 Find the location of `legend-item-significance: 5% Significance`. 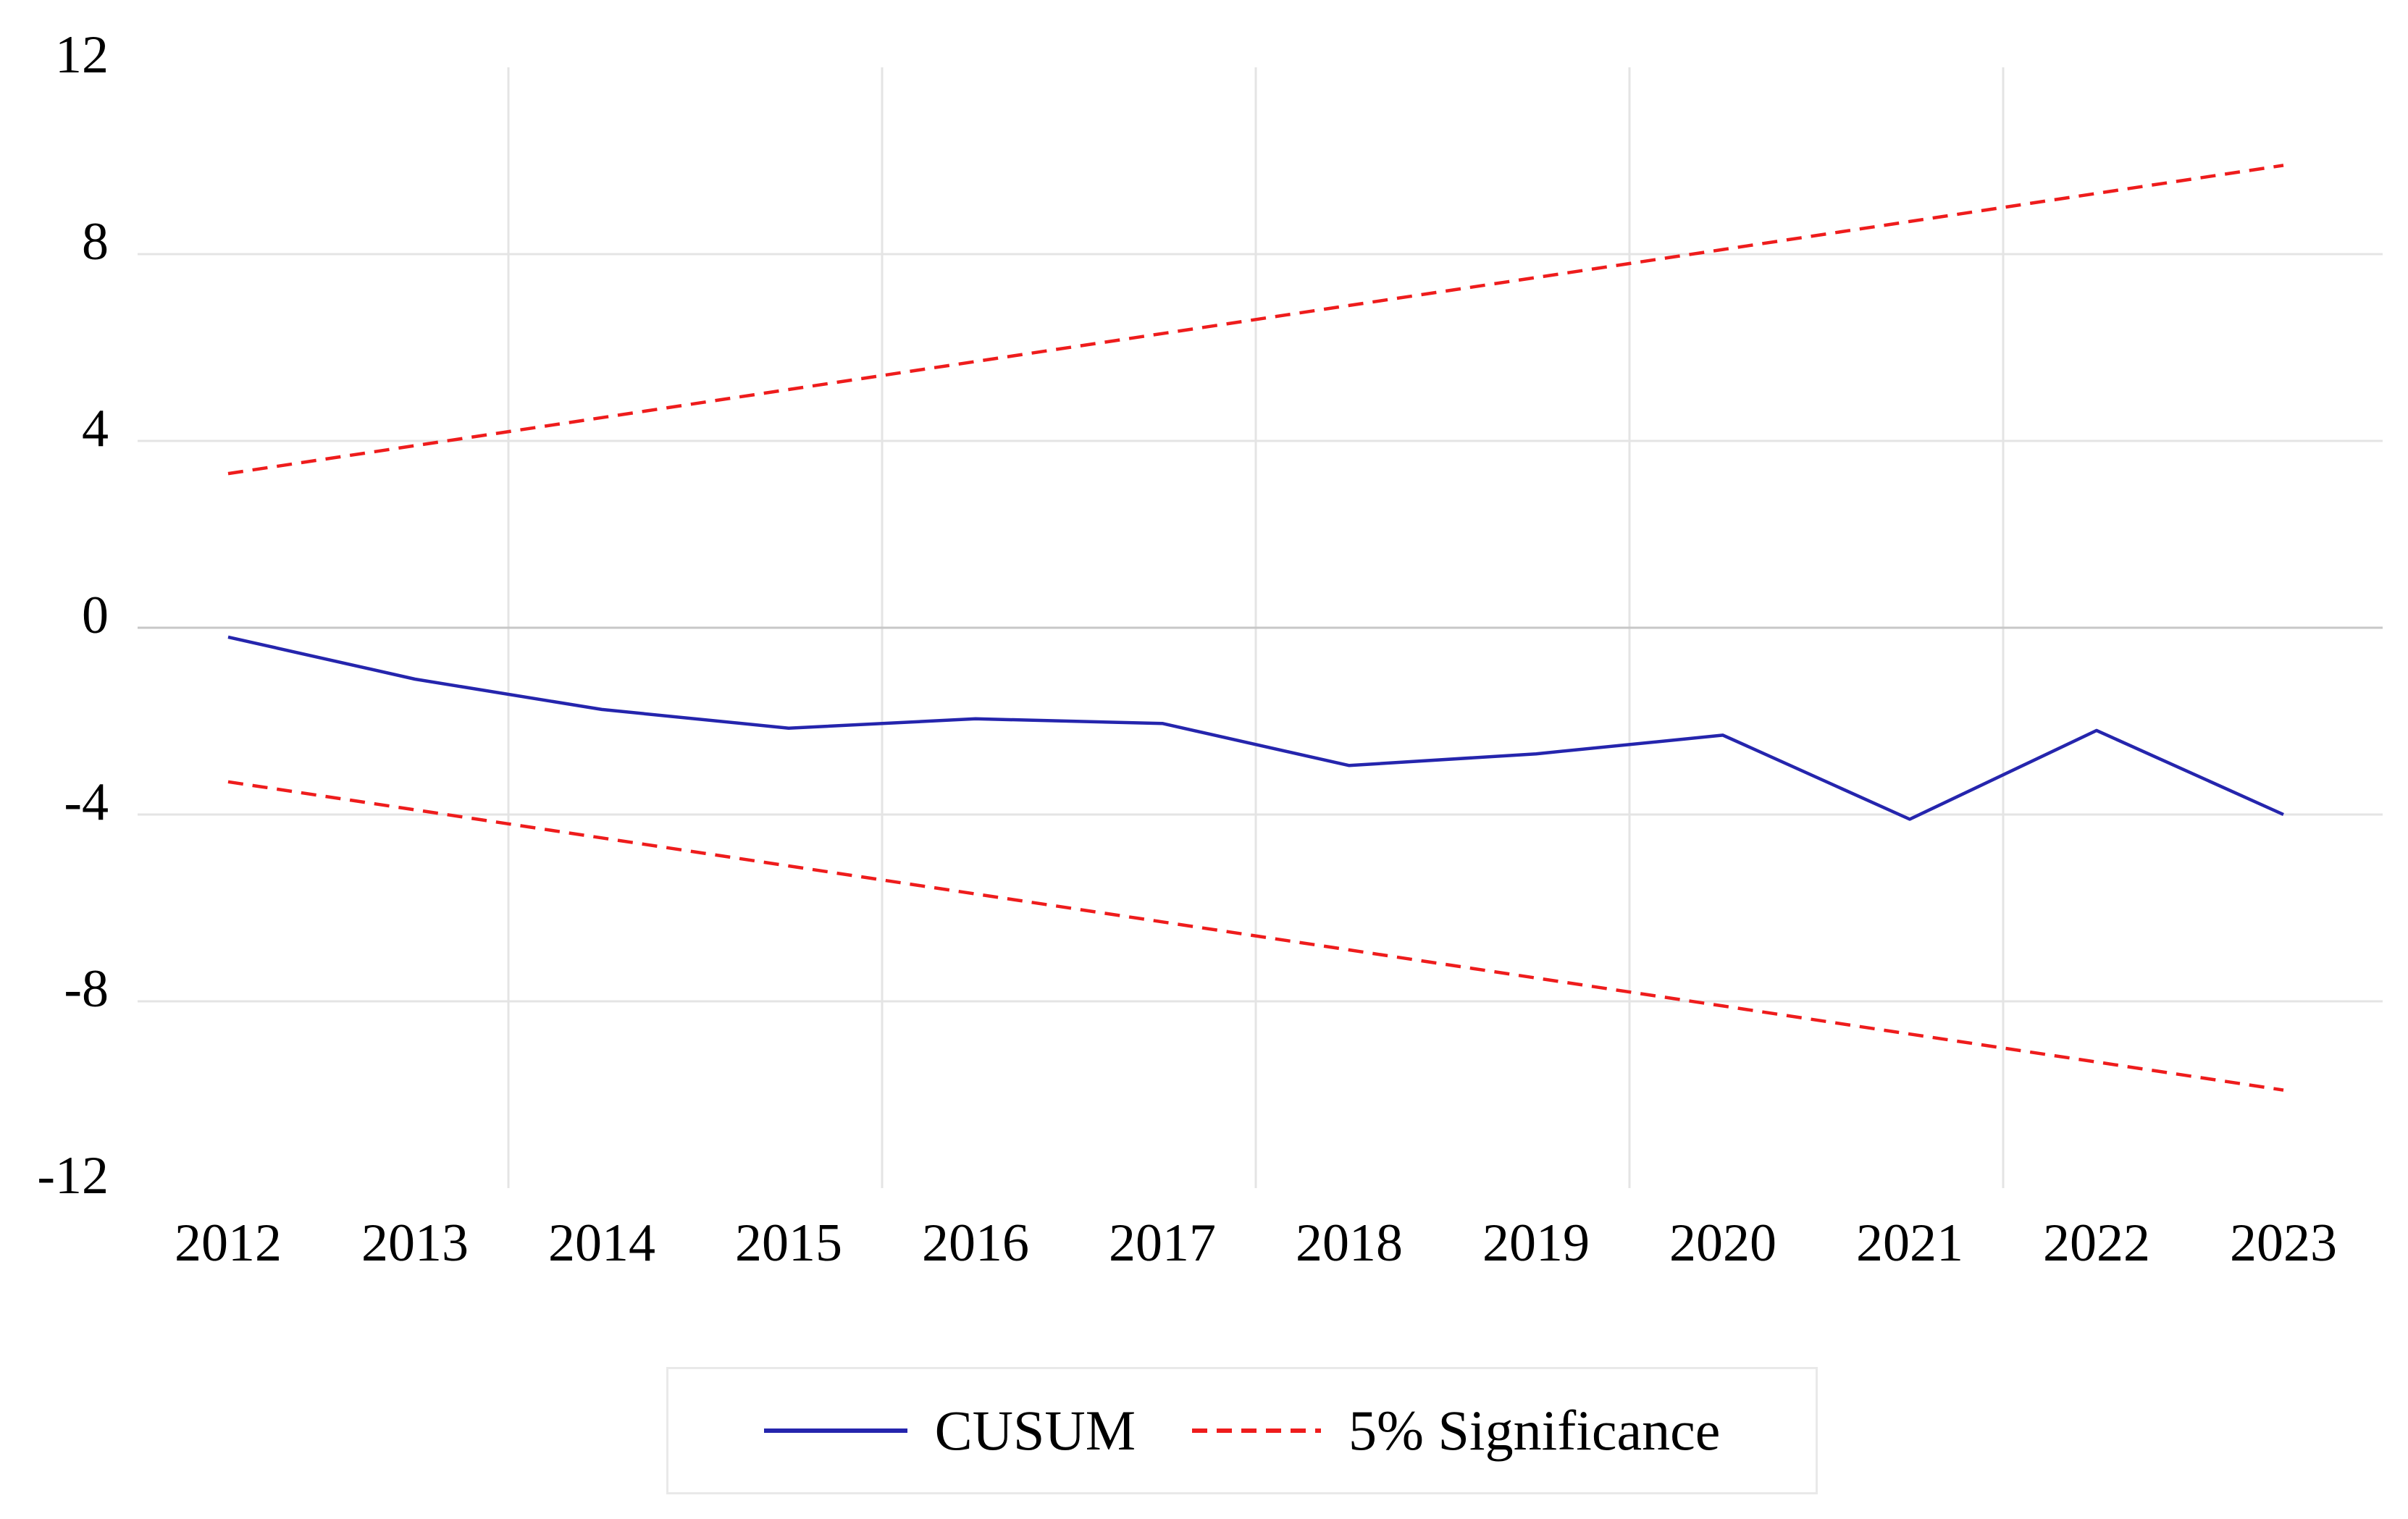

legend-item-significance: 5% Significance is located at coordinates (1456, 1430).